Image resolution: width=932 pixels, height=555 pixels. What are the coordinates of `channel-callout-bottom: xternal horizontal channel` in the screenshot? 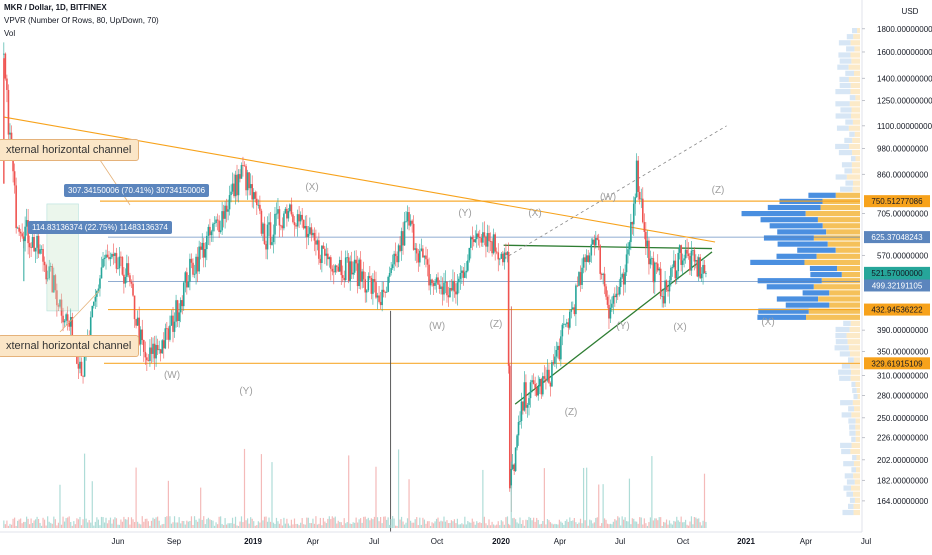 It's located at (70, 346).